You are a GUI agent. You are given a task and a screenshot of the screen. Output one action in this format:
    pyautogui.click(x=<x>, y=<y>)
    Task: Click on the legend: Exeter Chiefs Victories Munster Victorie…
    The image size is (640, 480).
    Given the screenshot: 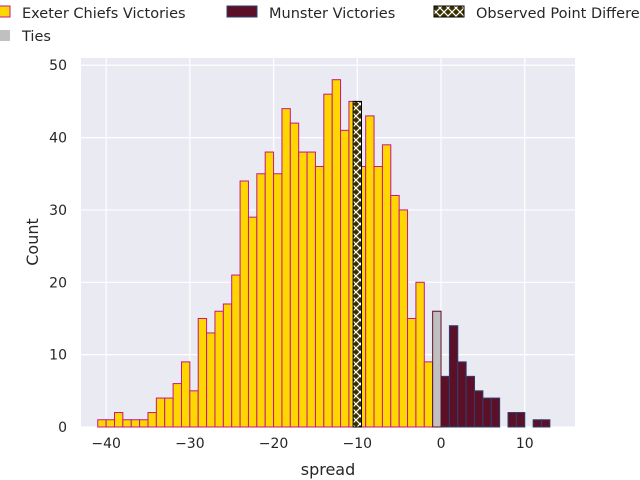 What is the action you would take?
    pyautogui.click(x=320, y=25)
    